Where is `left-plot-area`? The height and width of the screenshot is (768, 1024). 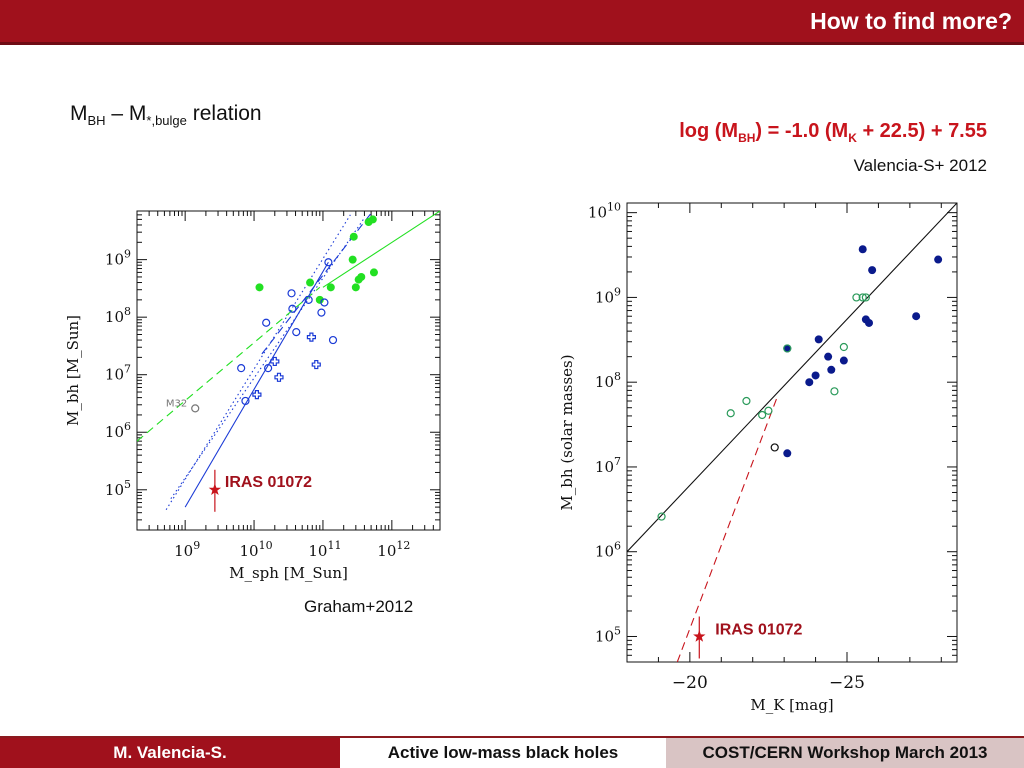 left-plot-area is located at coordinates (288, 361).